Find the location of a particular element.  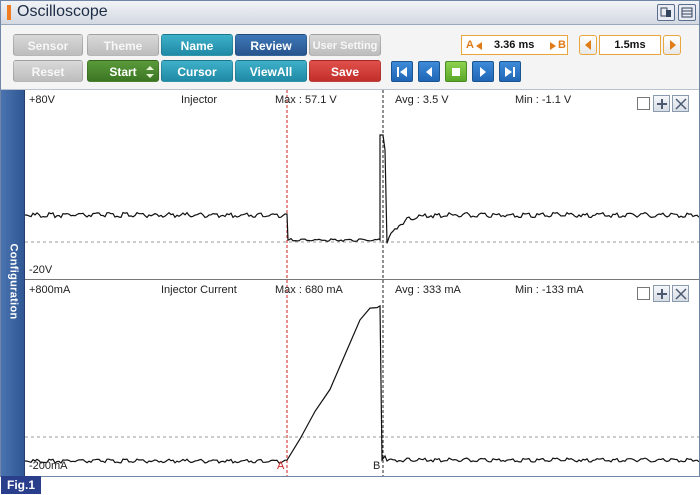

step-forward-icon is located at coordinates (483, 72).